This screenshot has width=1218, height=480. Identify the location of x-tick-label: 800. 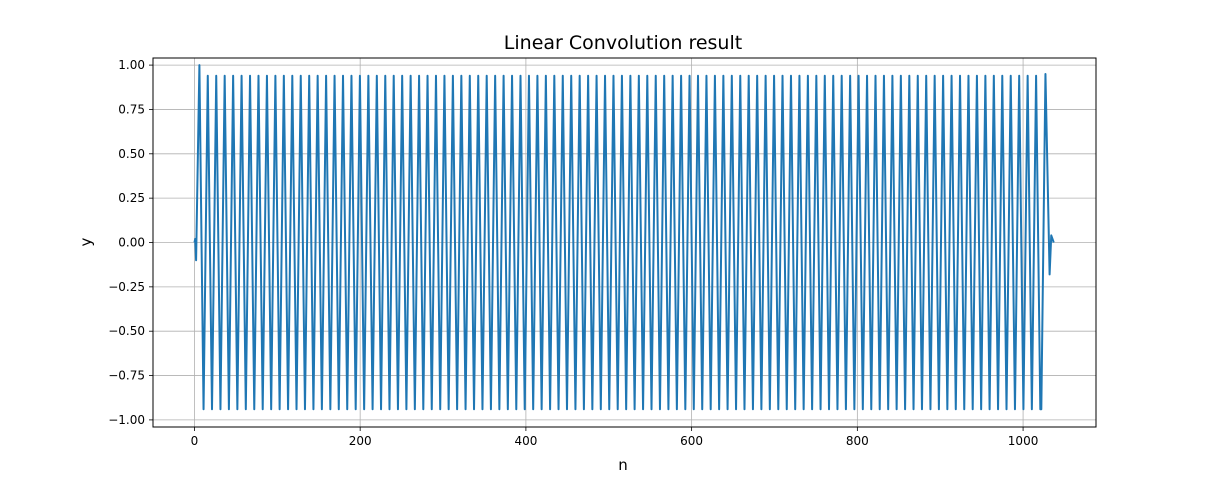
(857, 441).